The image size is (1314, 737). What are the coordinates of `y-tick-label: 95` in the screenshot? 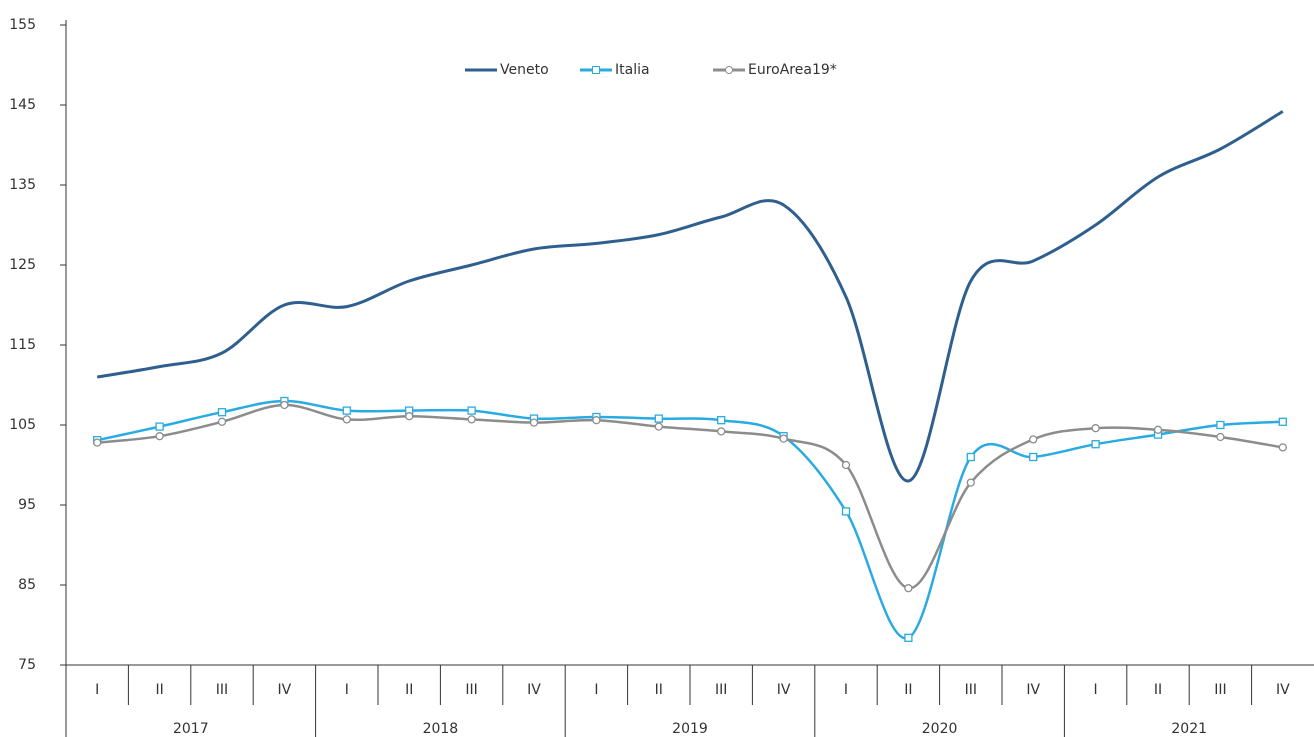 It's located at (27, 505).